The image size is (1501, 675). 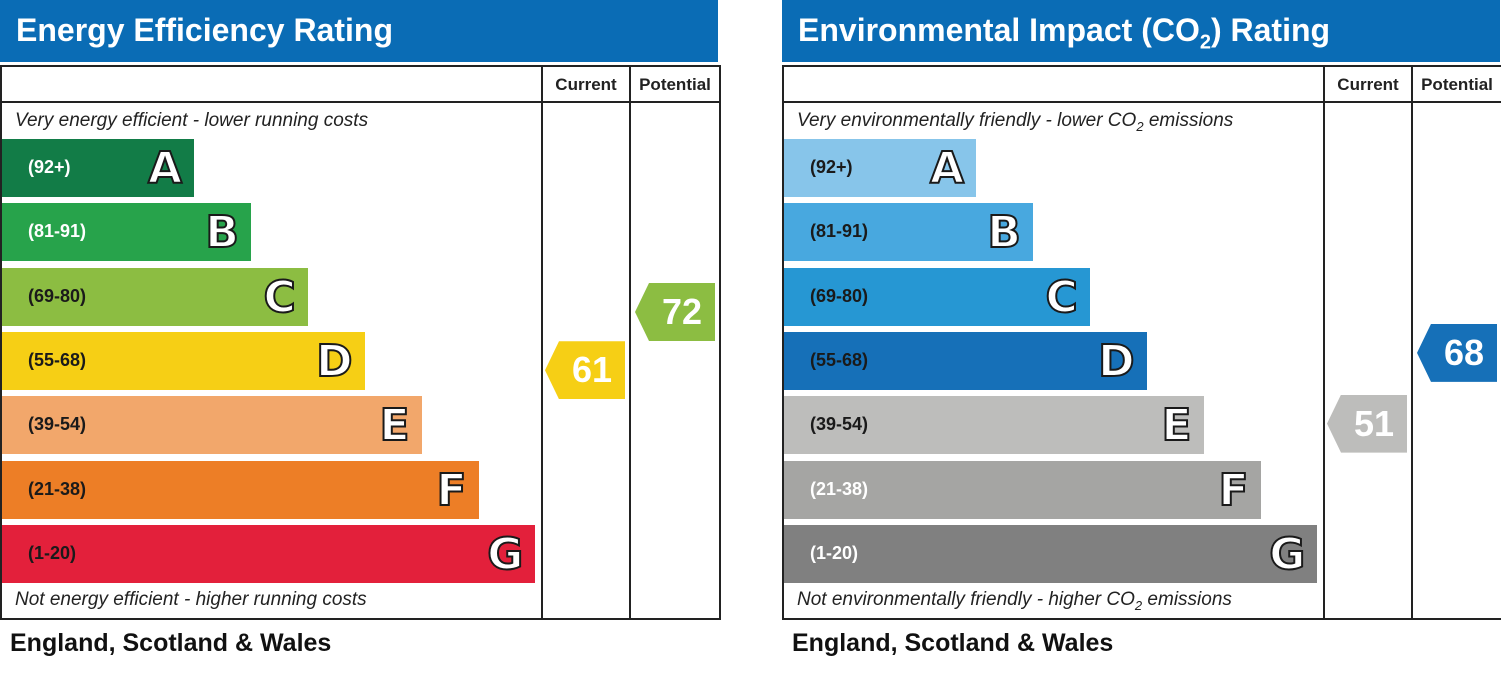 What do you see at coordinates (204, 30) in the screenshot?
I see `chart-title: Energy Efficiency Rating` at bounding box center [204, 30].